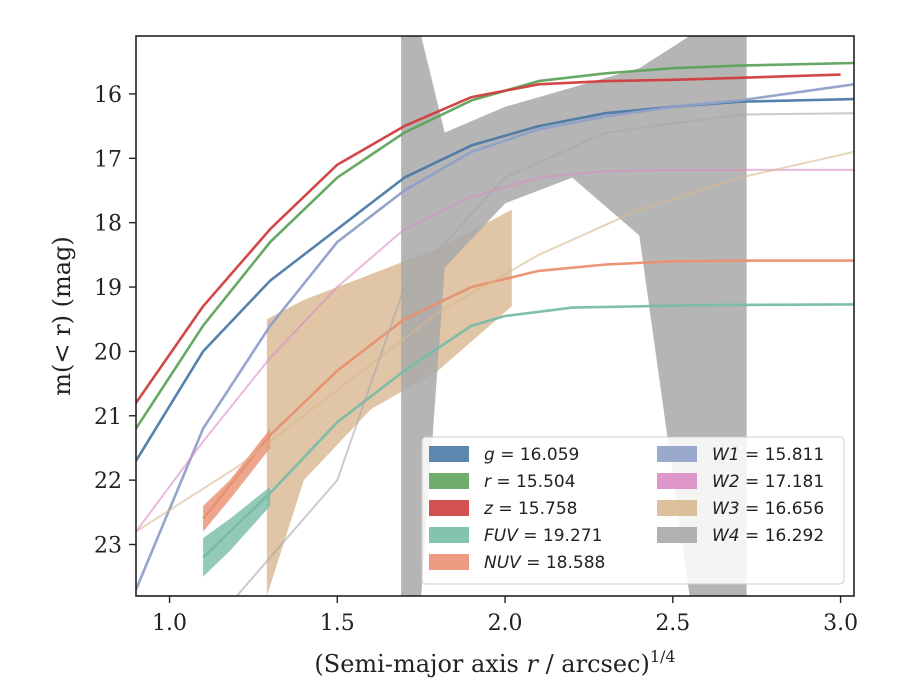 The image size is (900, 700). Describe the element at coordinates (169, 623) in the screenshot. I see `x-tick-label: 1.0` at that location.